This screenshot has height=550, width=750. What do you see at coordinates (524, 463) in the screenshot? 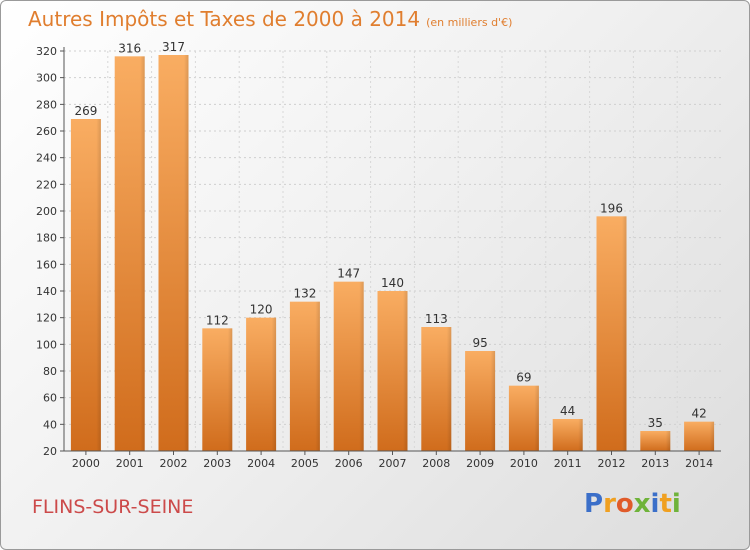
I see `x-tick-label: 2010` at bounding box center [524, 463].